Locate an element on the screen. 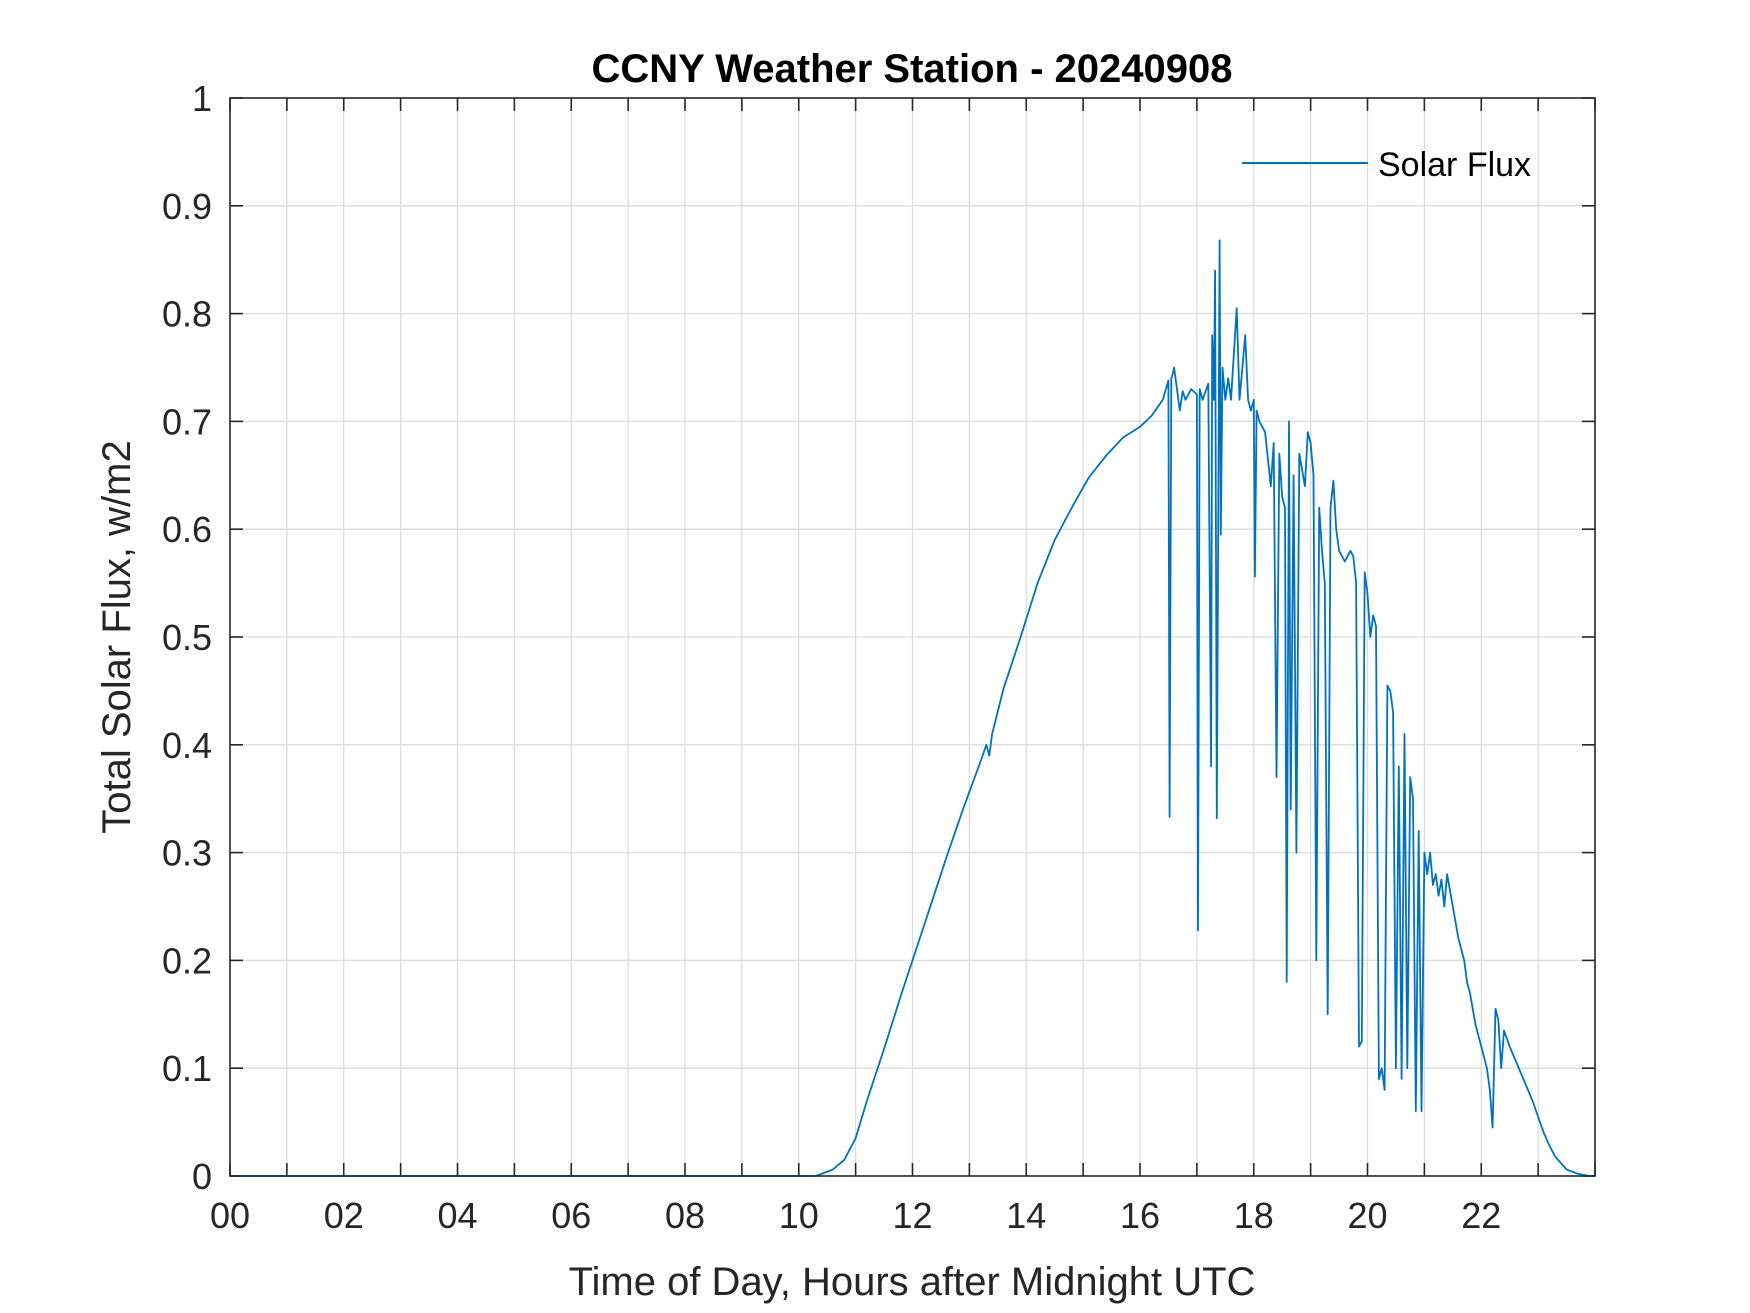 The image size is (1750, 1313). y-tick-label: 0.4 is located at coordinates (187, 745).